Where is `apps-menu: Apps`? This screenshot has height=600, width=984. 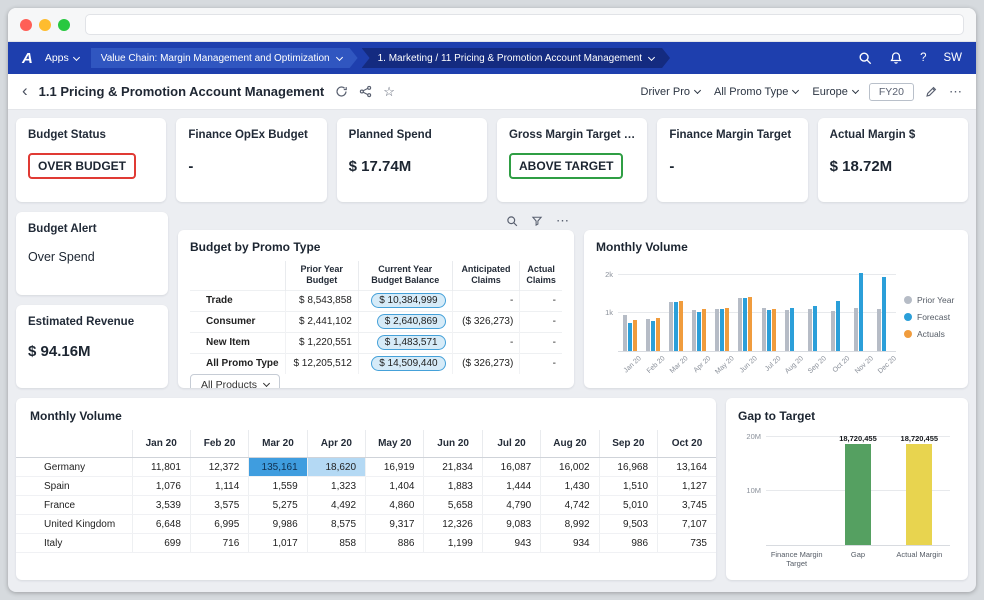 apps-menu: Apps is located at coordinates (62, 58).